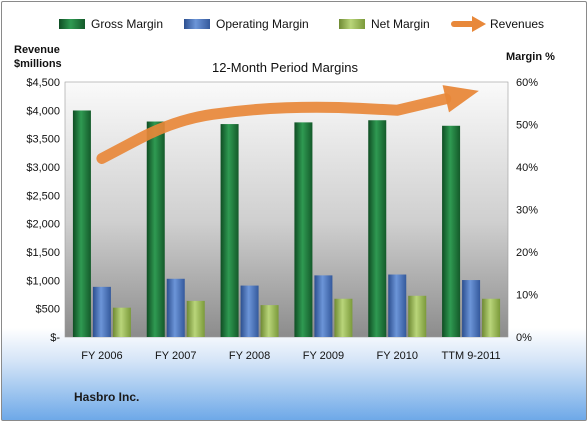 Image resolution: width=588 pixels, height=422 pixels. I want to click on left-tick-label: $2,000, so click(43, 225).